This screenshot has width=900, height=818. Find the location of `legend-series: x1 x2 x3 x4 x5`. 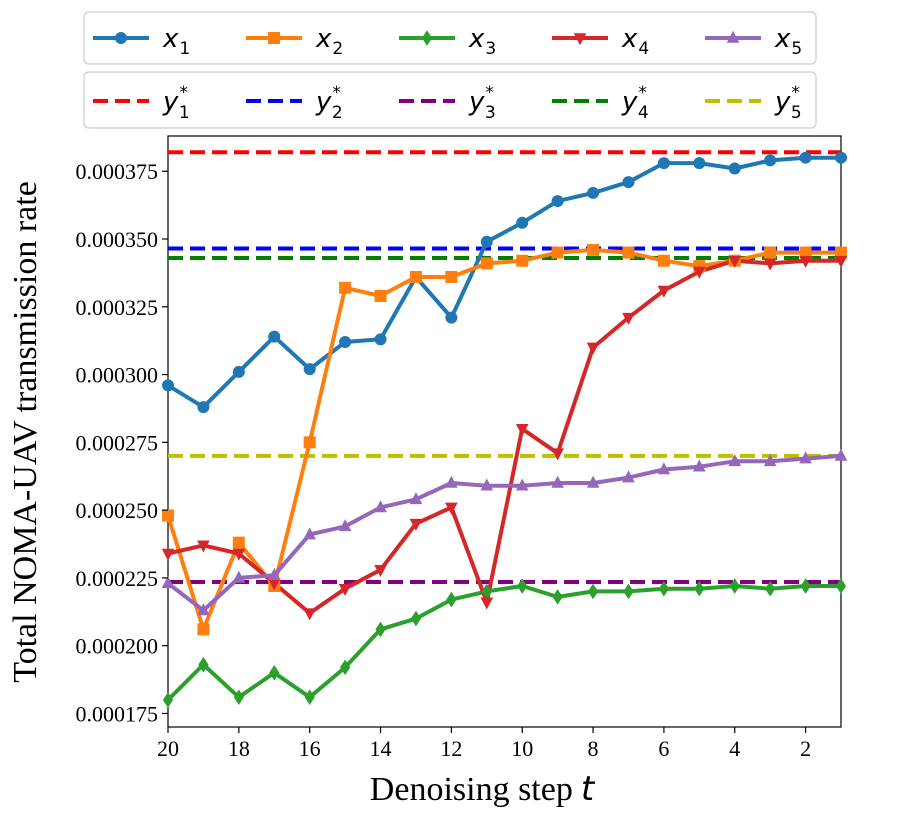

legend-series: x1 x2 x3 x4 x5 is located at coordinates (450, 38).